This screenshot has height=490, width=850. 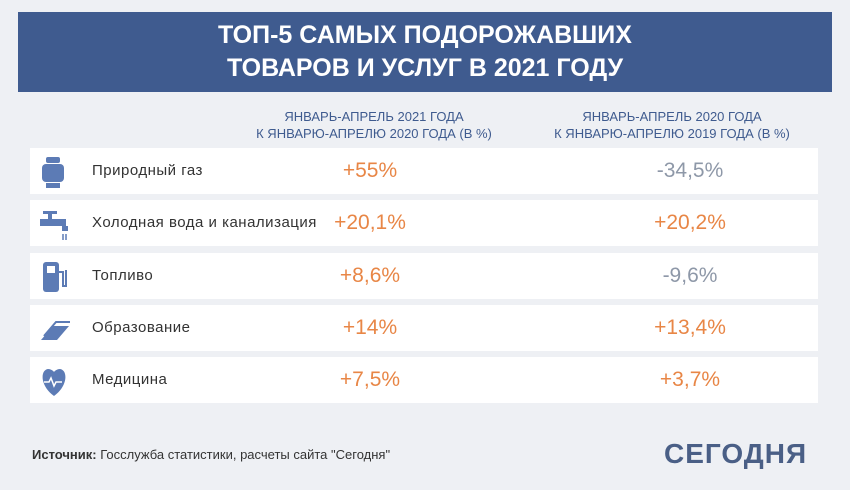 What do you see at coordinates (690, 327) in the screenshot?
I see `cell-value: +13,4%` at bounding box center [690, 327].